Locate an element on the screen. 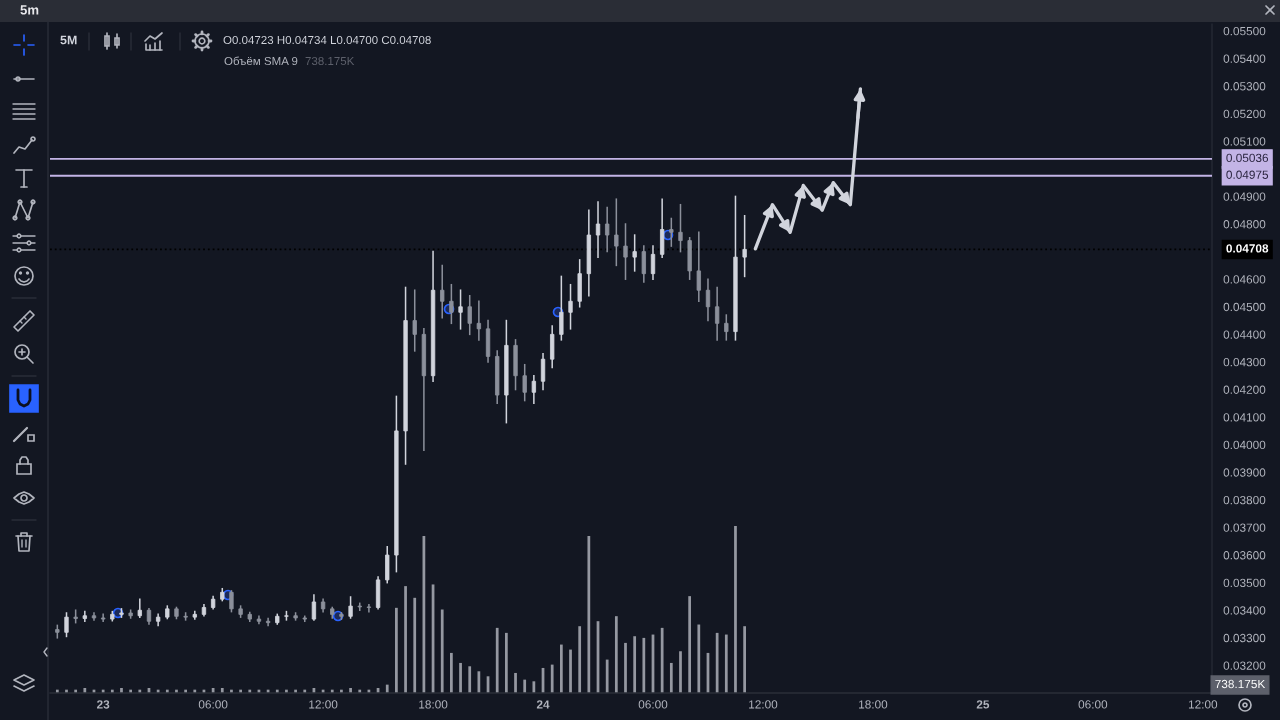 This screenshot has width=1280, height=720. x-tick-label: 24 is located at coordinates (543, 704).